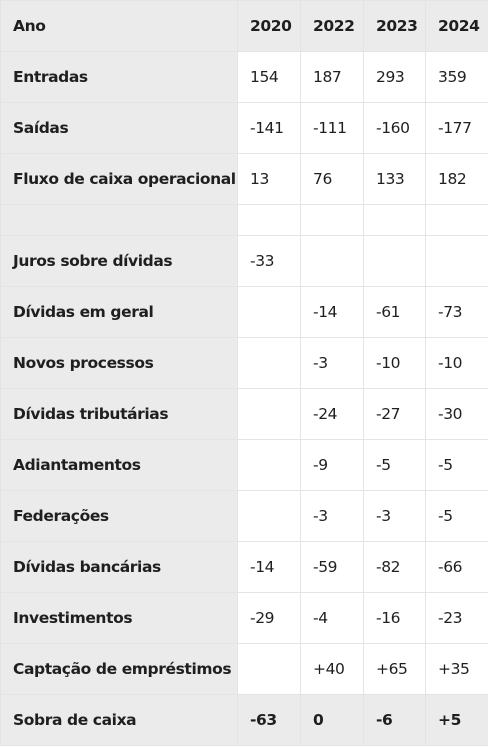  What do you see at coordinates (394, 179) in the screenshot?
I see `row-value: 133` at bounding box center [394, 179].